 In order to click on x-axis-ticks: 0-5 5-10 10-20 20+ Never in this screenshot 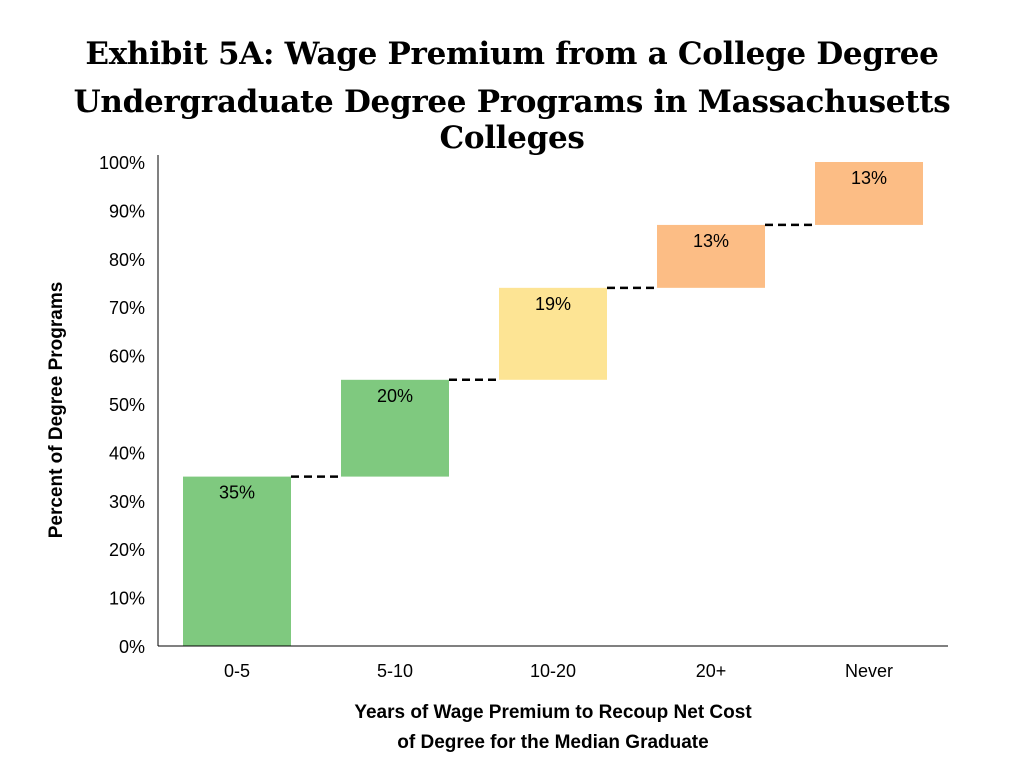, I will do `click(558, 671)`.